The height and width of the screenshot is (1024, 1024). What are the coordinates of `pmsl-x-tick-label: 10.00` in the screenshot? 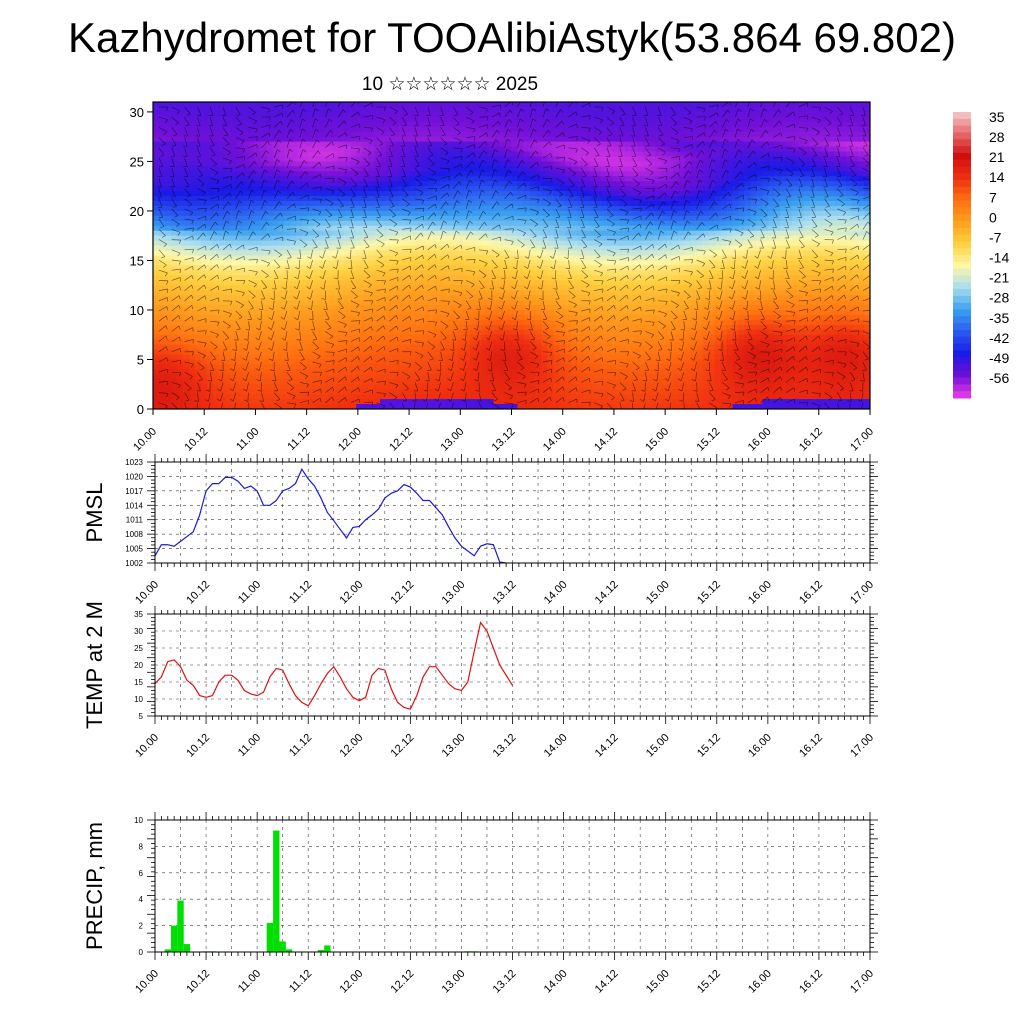 It's located at (147, 593).